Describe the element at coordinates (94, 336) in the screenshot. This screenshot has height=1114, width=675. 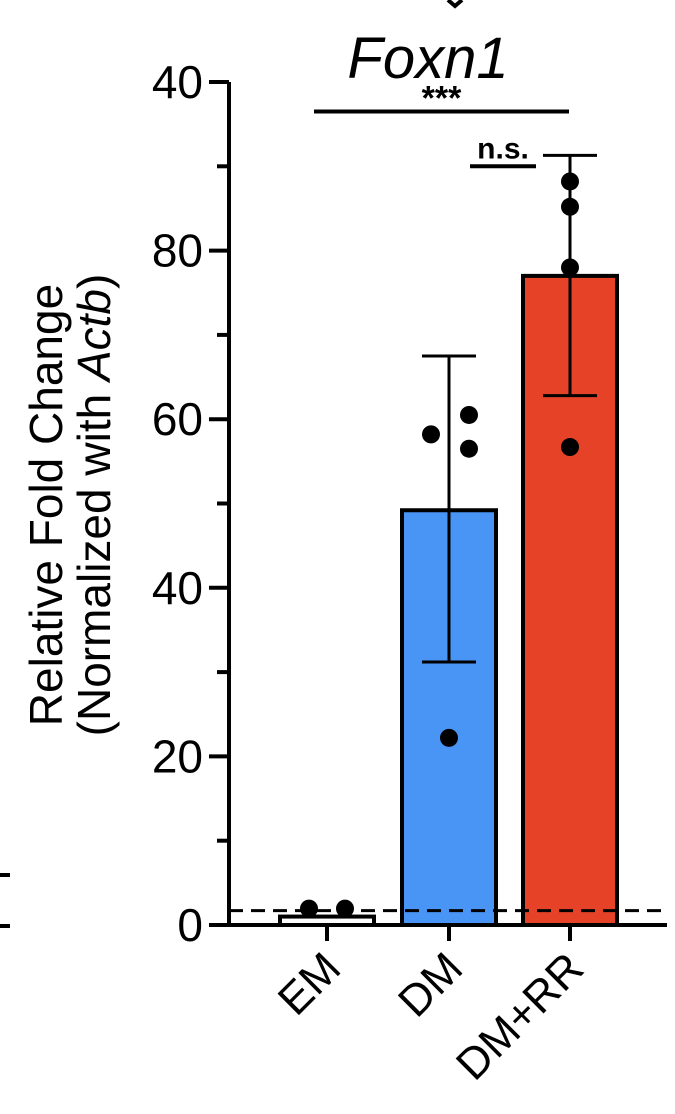
I see `y-axis-label-line2-italic: Actb` at that location.